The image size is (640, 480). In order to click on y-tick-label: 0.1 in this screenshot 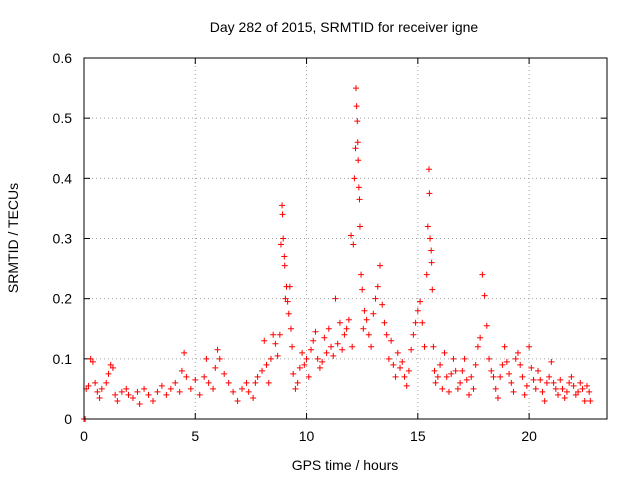, I will do `click(63, 359)`.